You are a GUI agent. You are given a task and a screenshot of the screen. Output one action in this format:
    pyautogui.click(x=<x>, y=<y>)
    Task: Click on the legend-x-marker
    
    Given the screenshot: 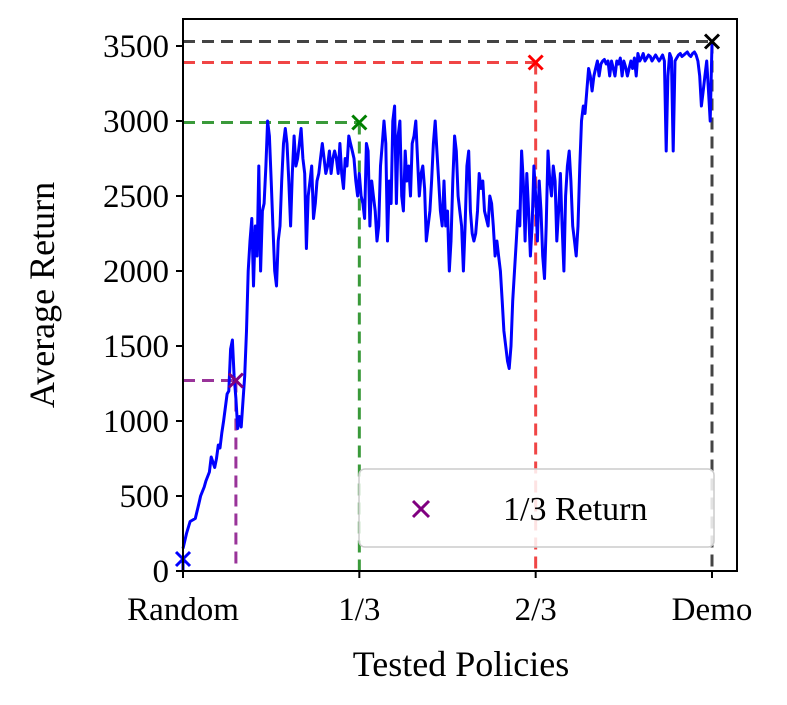 What is the action you would take?
    pyautogui.click(x=421, y=509)
    